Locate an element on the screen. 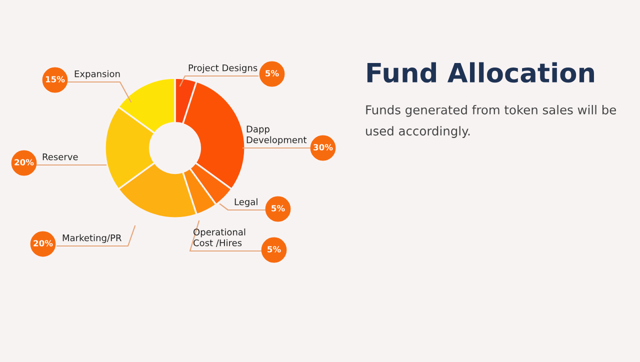  slice-label: Legal is located at coordinates (246, 202).